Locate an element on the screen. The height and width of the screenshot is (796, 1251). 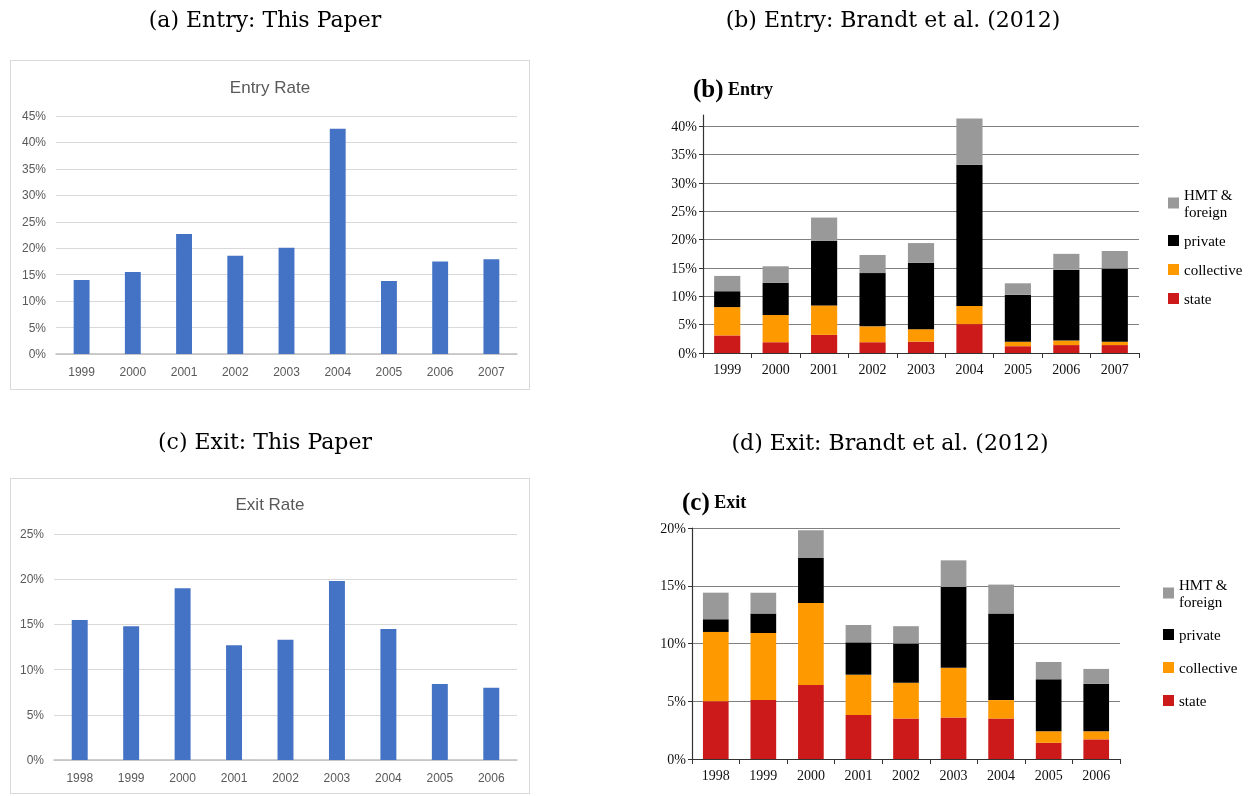
legend-label: state is located at coordinates (1198, 298).